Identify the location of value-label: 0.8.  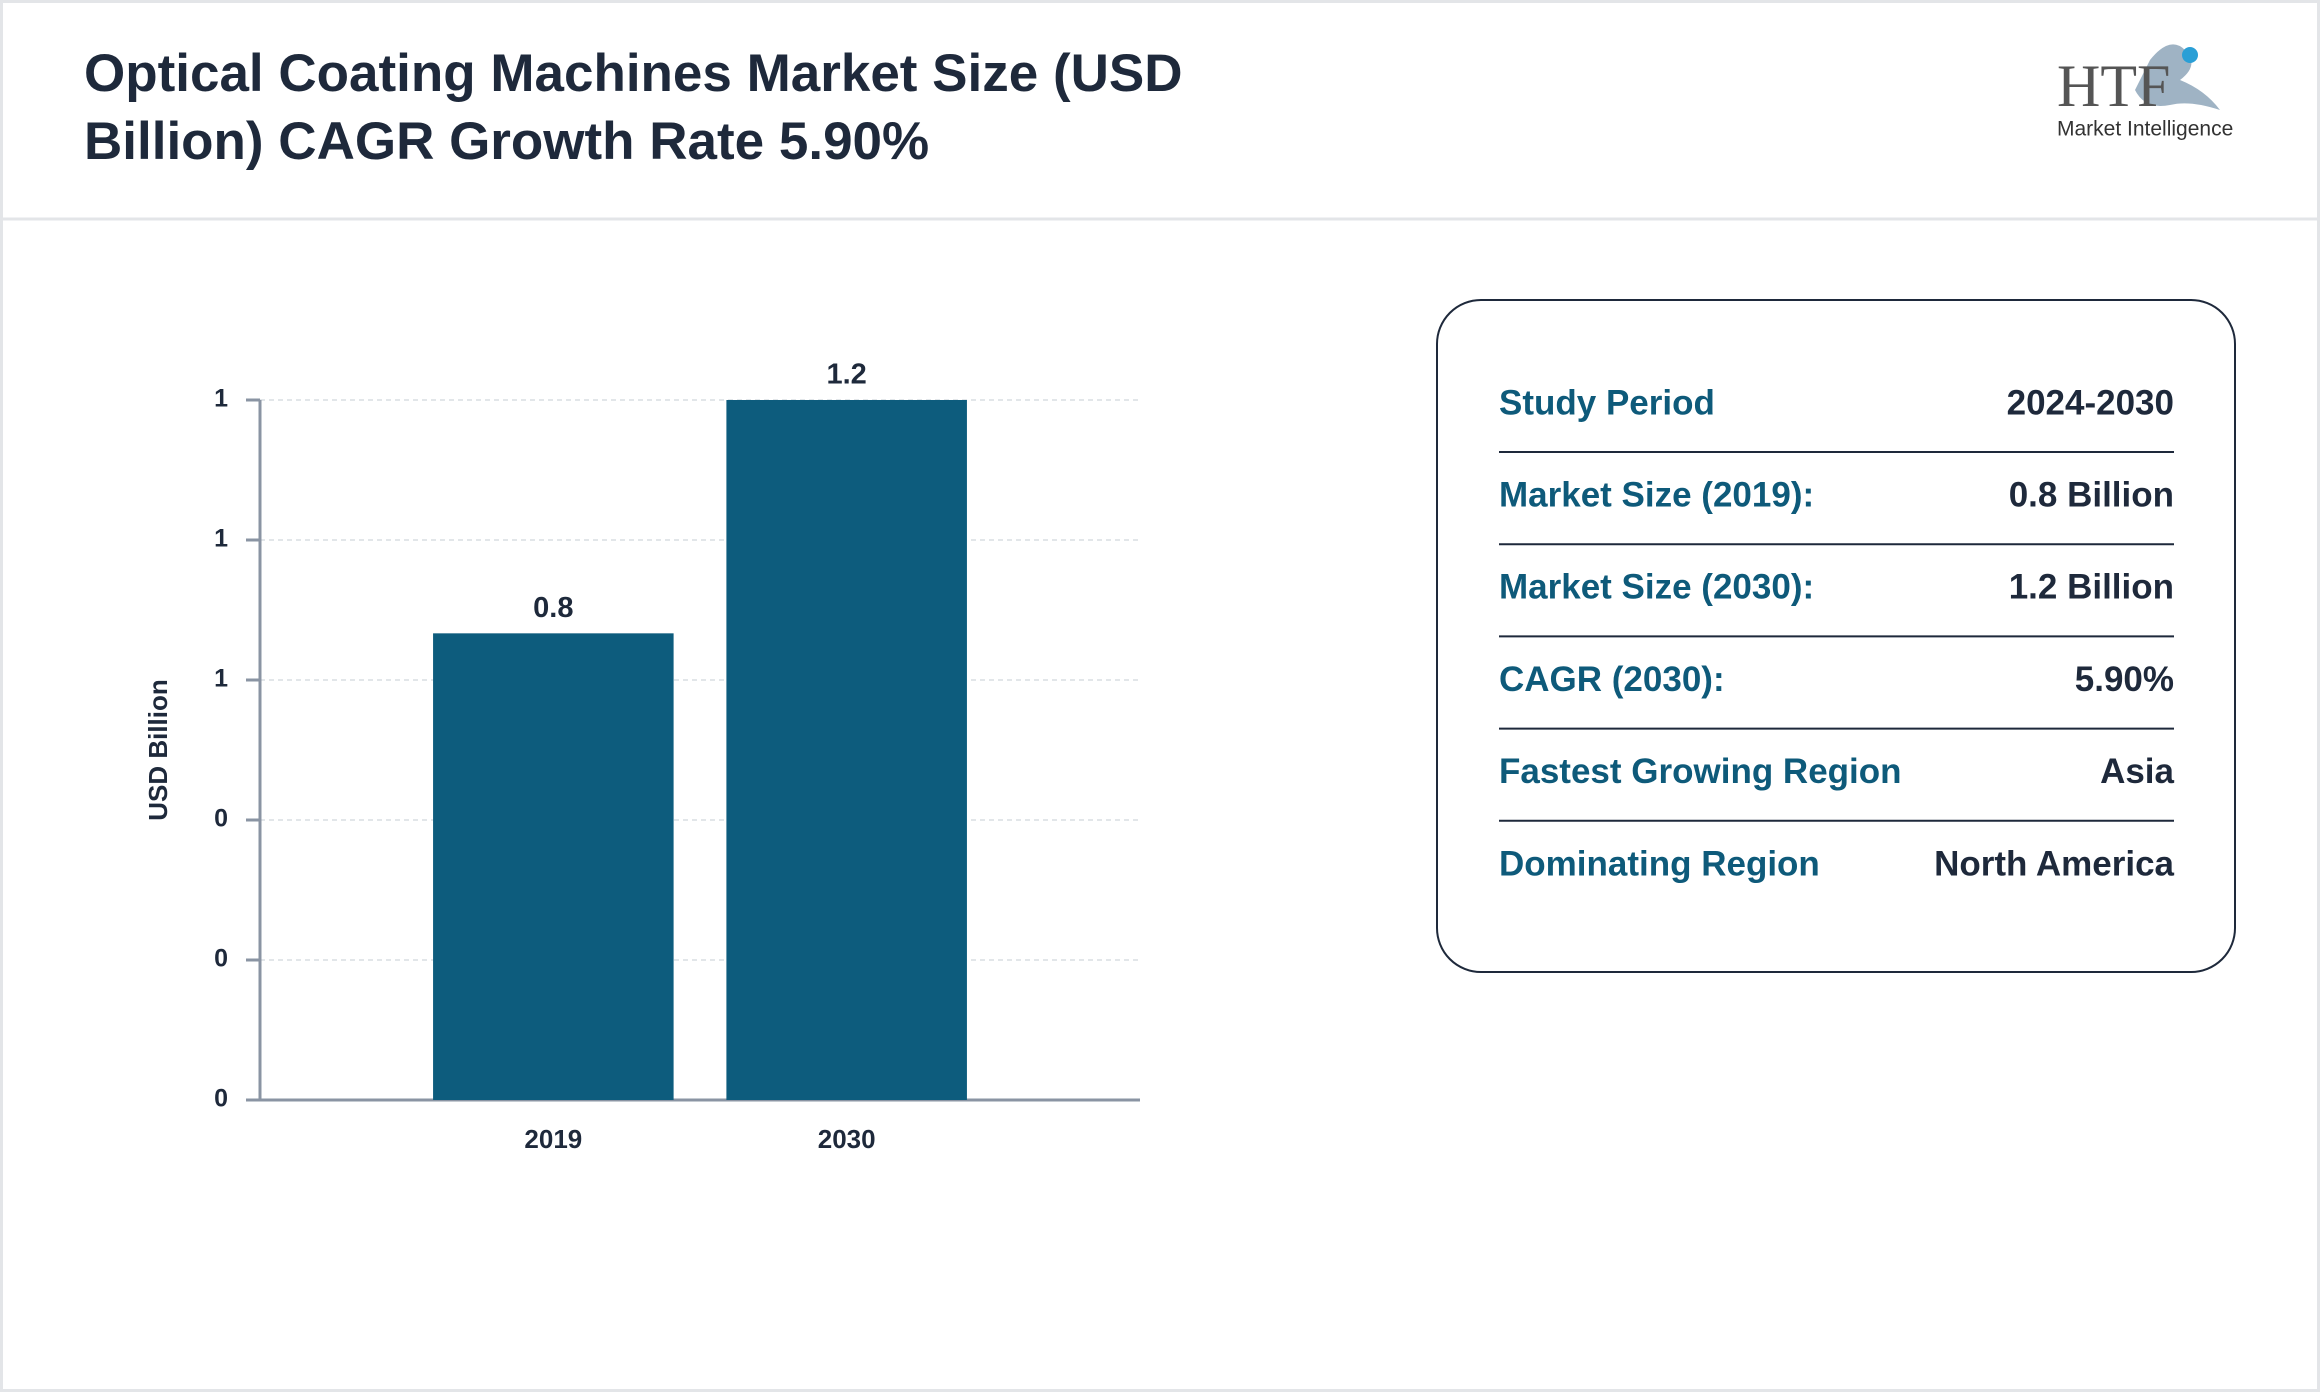
(553, 608).